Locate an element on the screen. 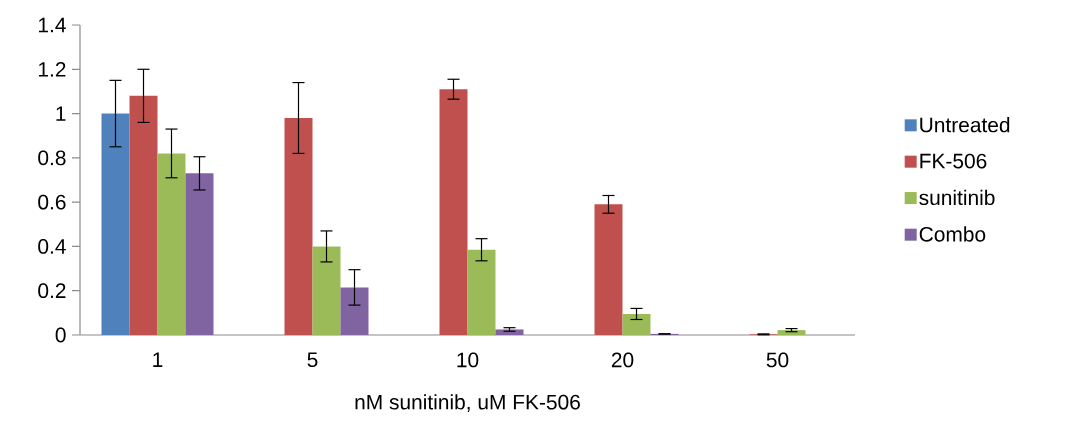 The width and height of the screenshot is (1081, 437). y-tick-label: 1.4 is located at coordinates (52, 25).